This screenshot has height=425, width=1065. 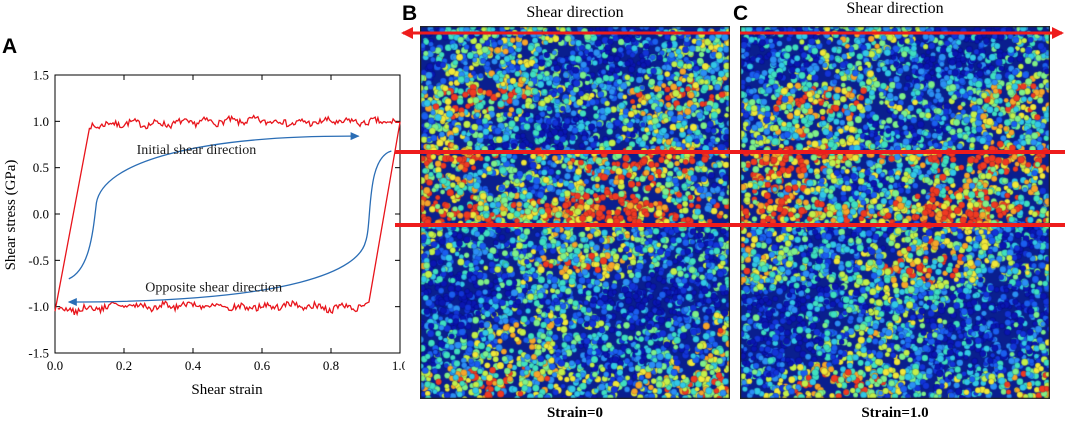 What do you see at coordinates (262, 365) in the screenshot?
I see `x-tick-label: 0.6` at bounding box center [262, 365].